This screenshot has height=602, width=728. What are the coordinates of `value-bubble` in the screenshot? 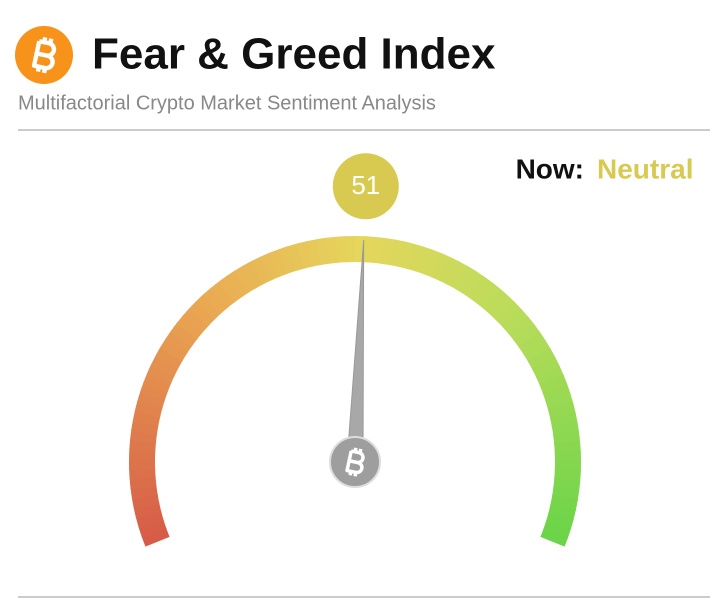 It's located at (365, 186).